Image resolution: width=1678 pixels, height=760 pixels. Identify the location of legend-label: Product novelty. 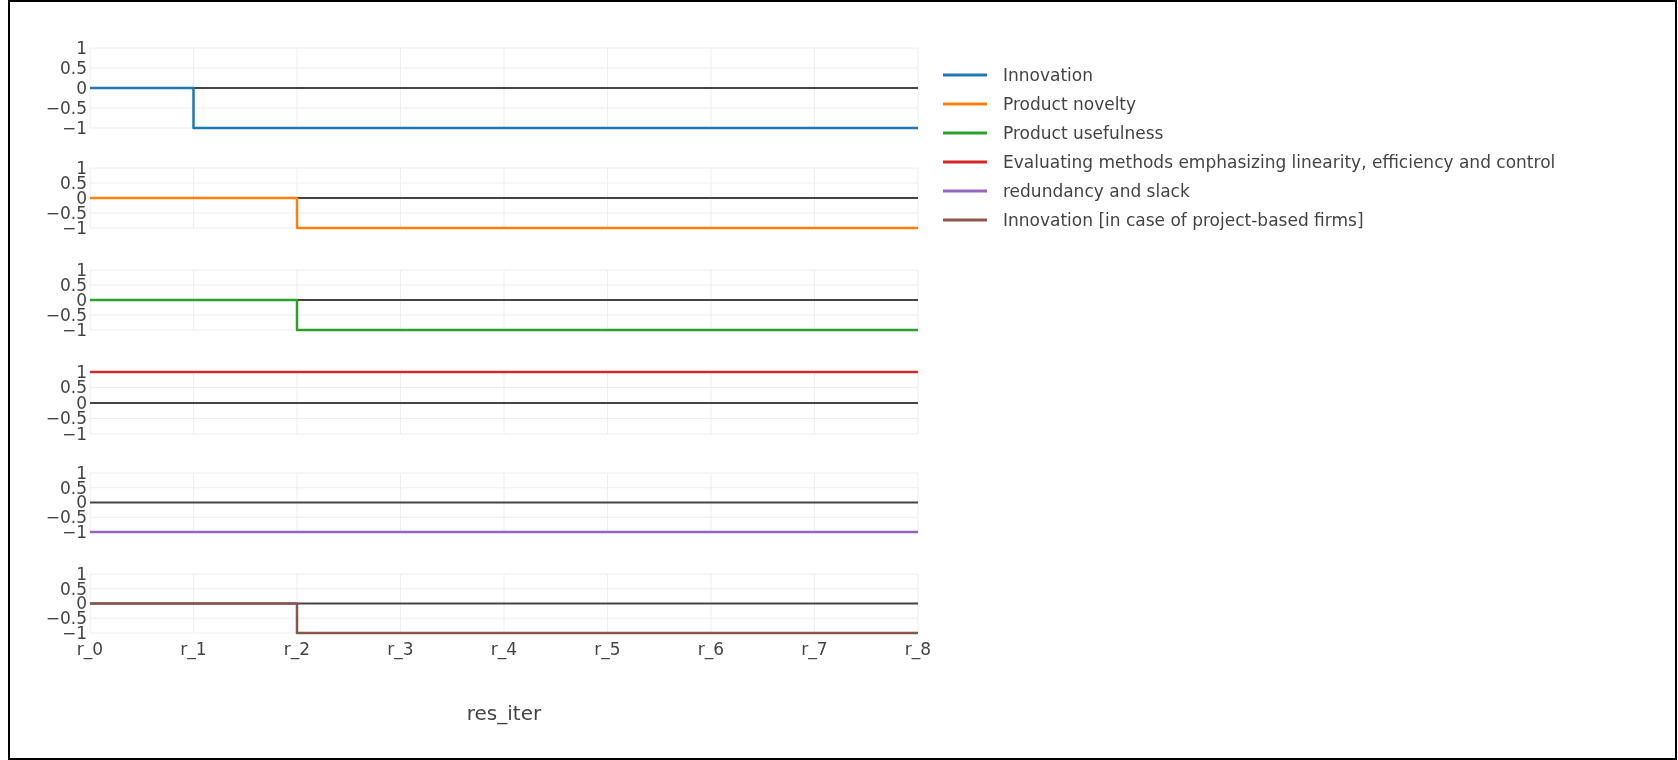
(1070, 103).